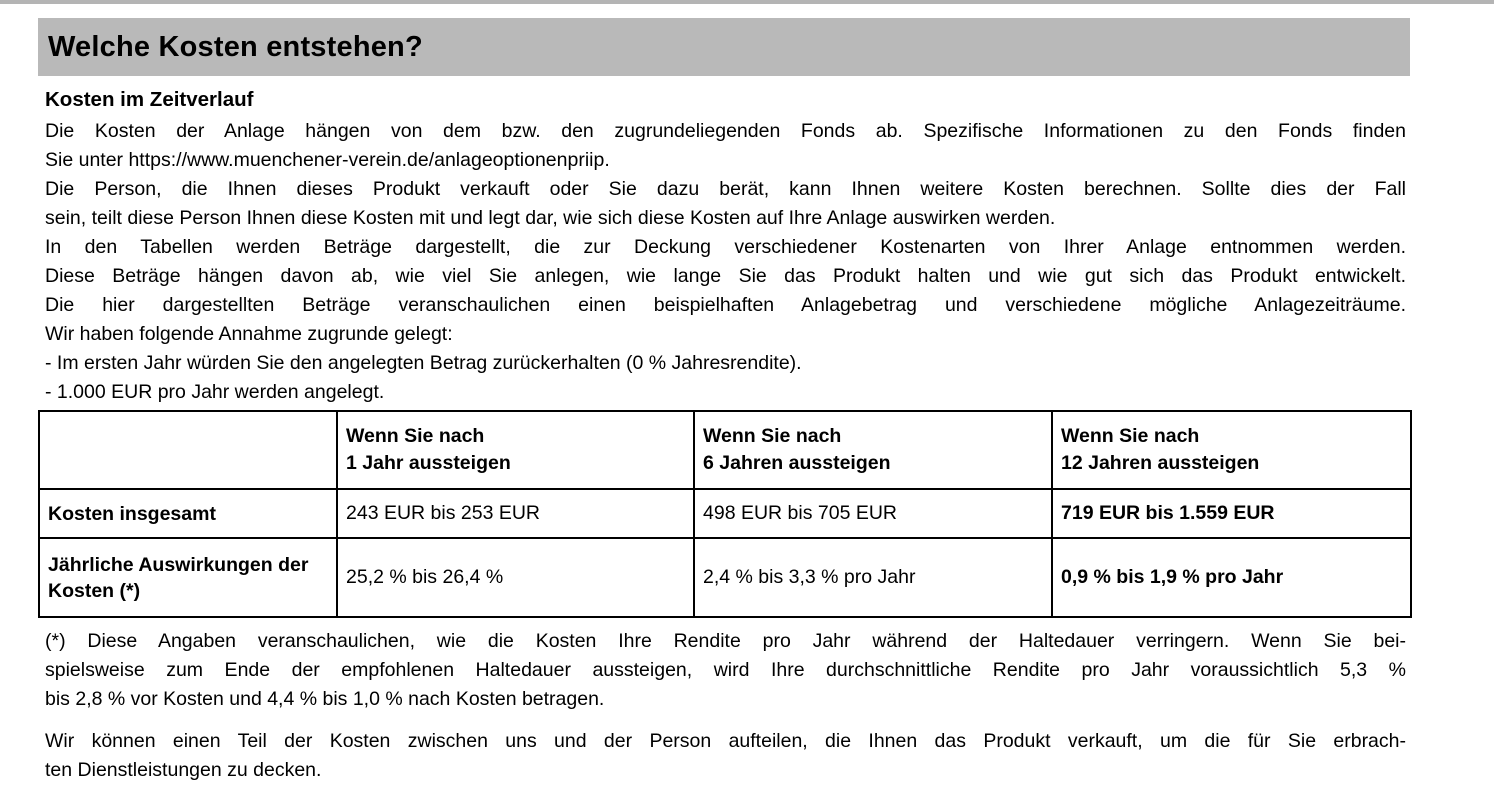 The height and width of the screenshot is (798, 1494). What do you see at coordinates (183, 770) in the screenshot?
I see `text-line: ten Dienstleistungen zu decken.` at bounding box center [183, 770].